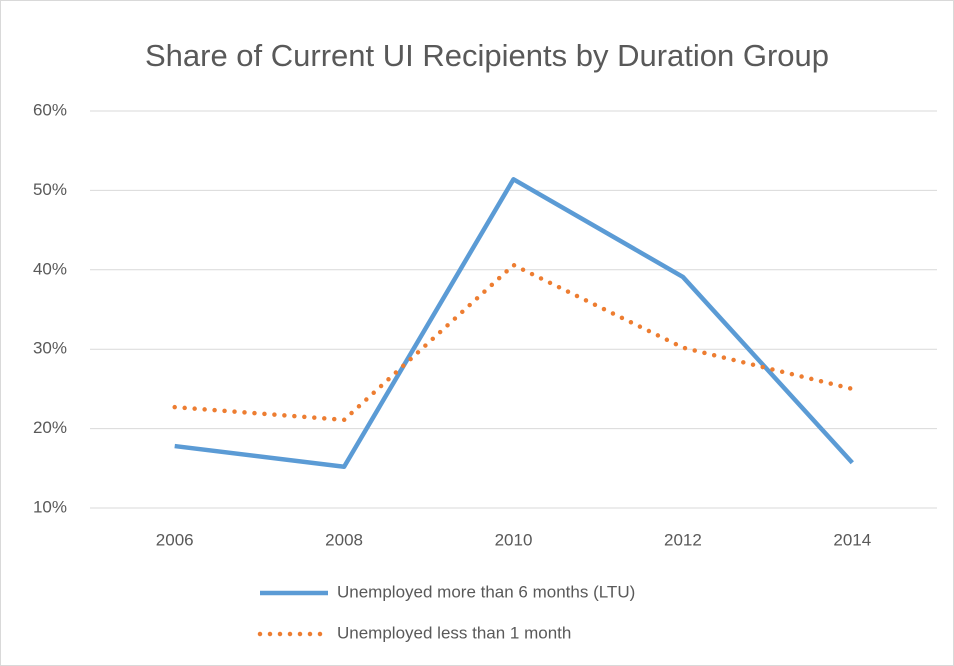 This screenshot has height=666, width=954. What do you see at coordinates (344, 539) in the screenshot?
I see `x-tick-label: 2008` at bounding box center [344, 539].